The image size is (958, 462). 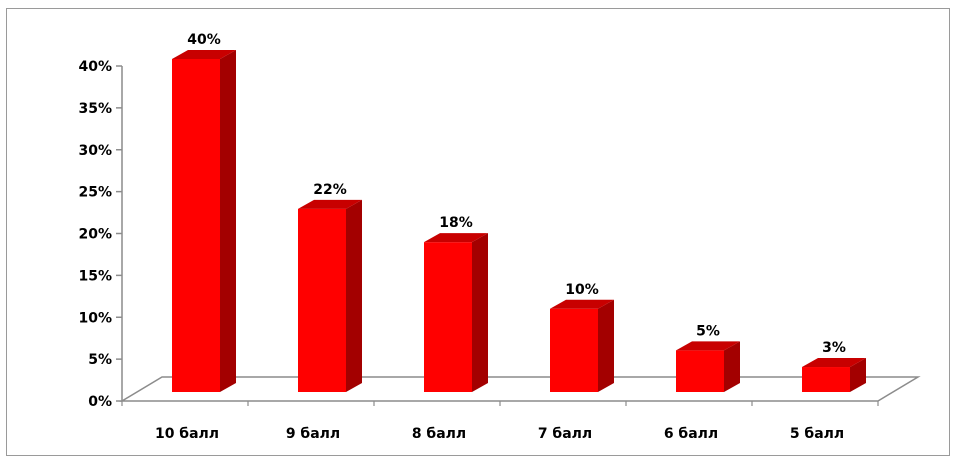 What do you see at coordinates (95, 151) in the screenshot?
I see `y-tick-label: 30%` at bounding box center [95, 151].